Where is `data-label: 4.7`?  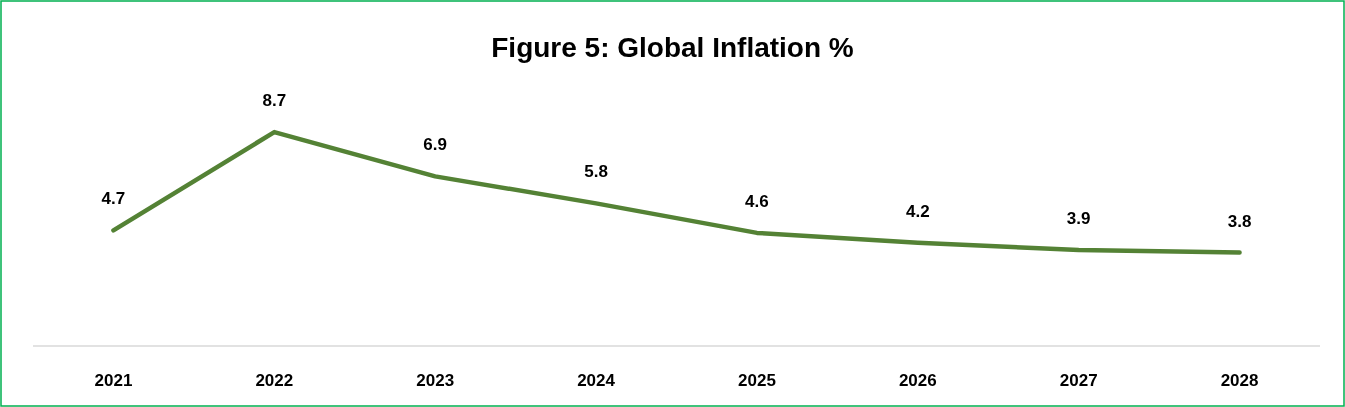
data-label: 4.7 is located at coordinates (113, 199).